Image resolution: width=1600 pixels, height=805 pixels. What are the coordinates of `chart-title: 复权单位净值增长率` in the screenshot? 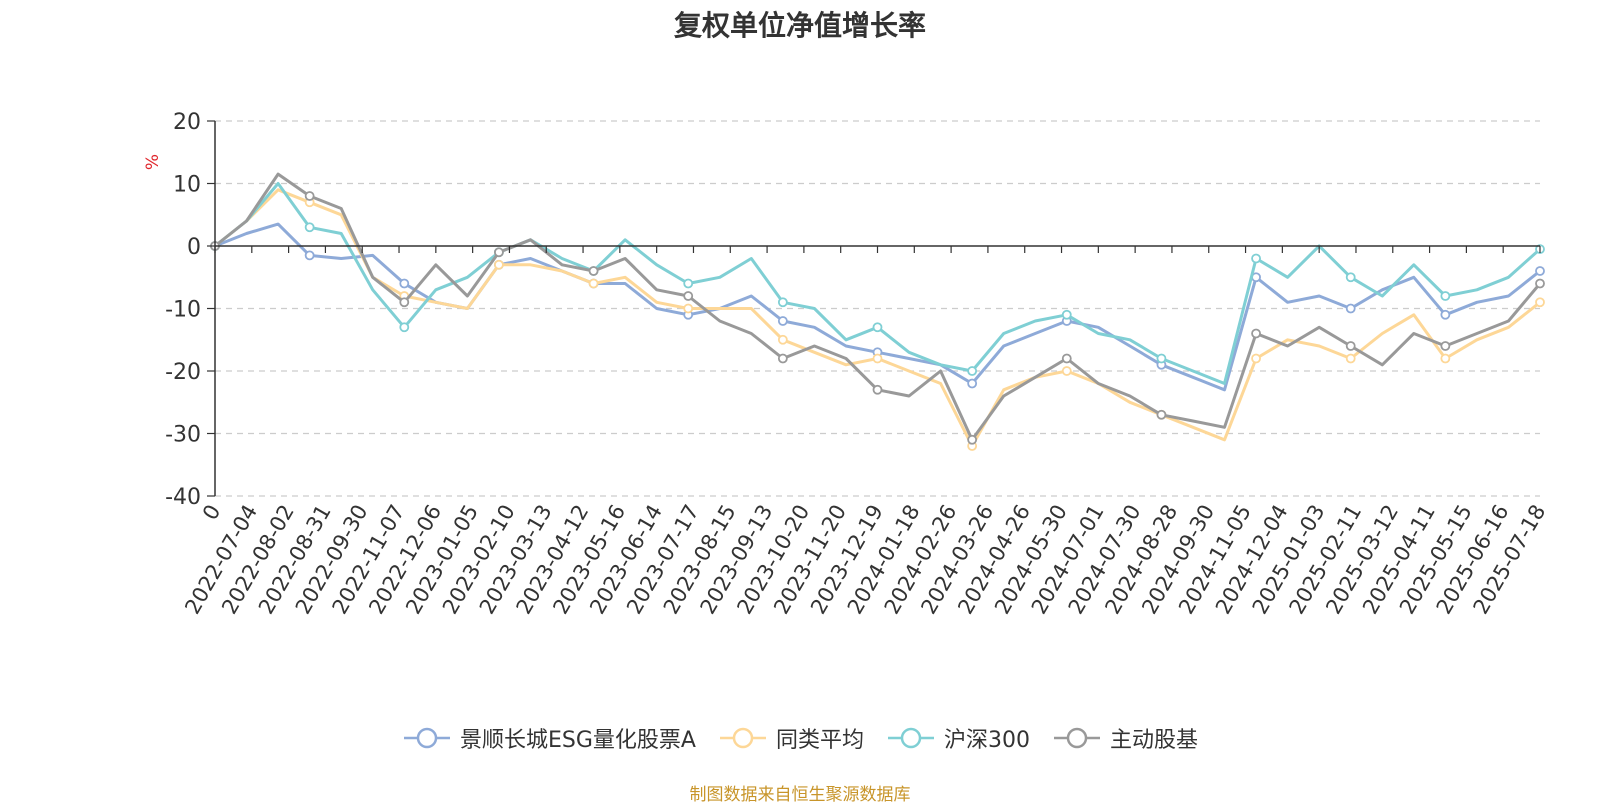 It's located at (799, 25).